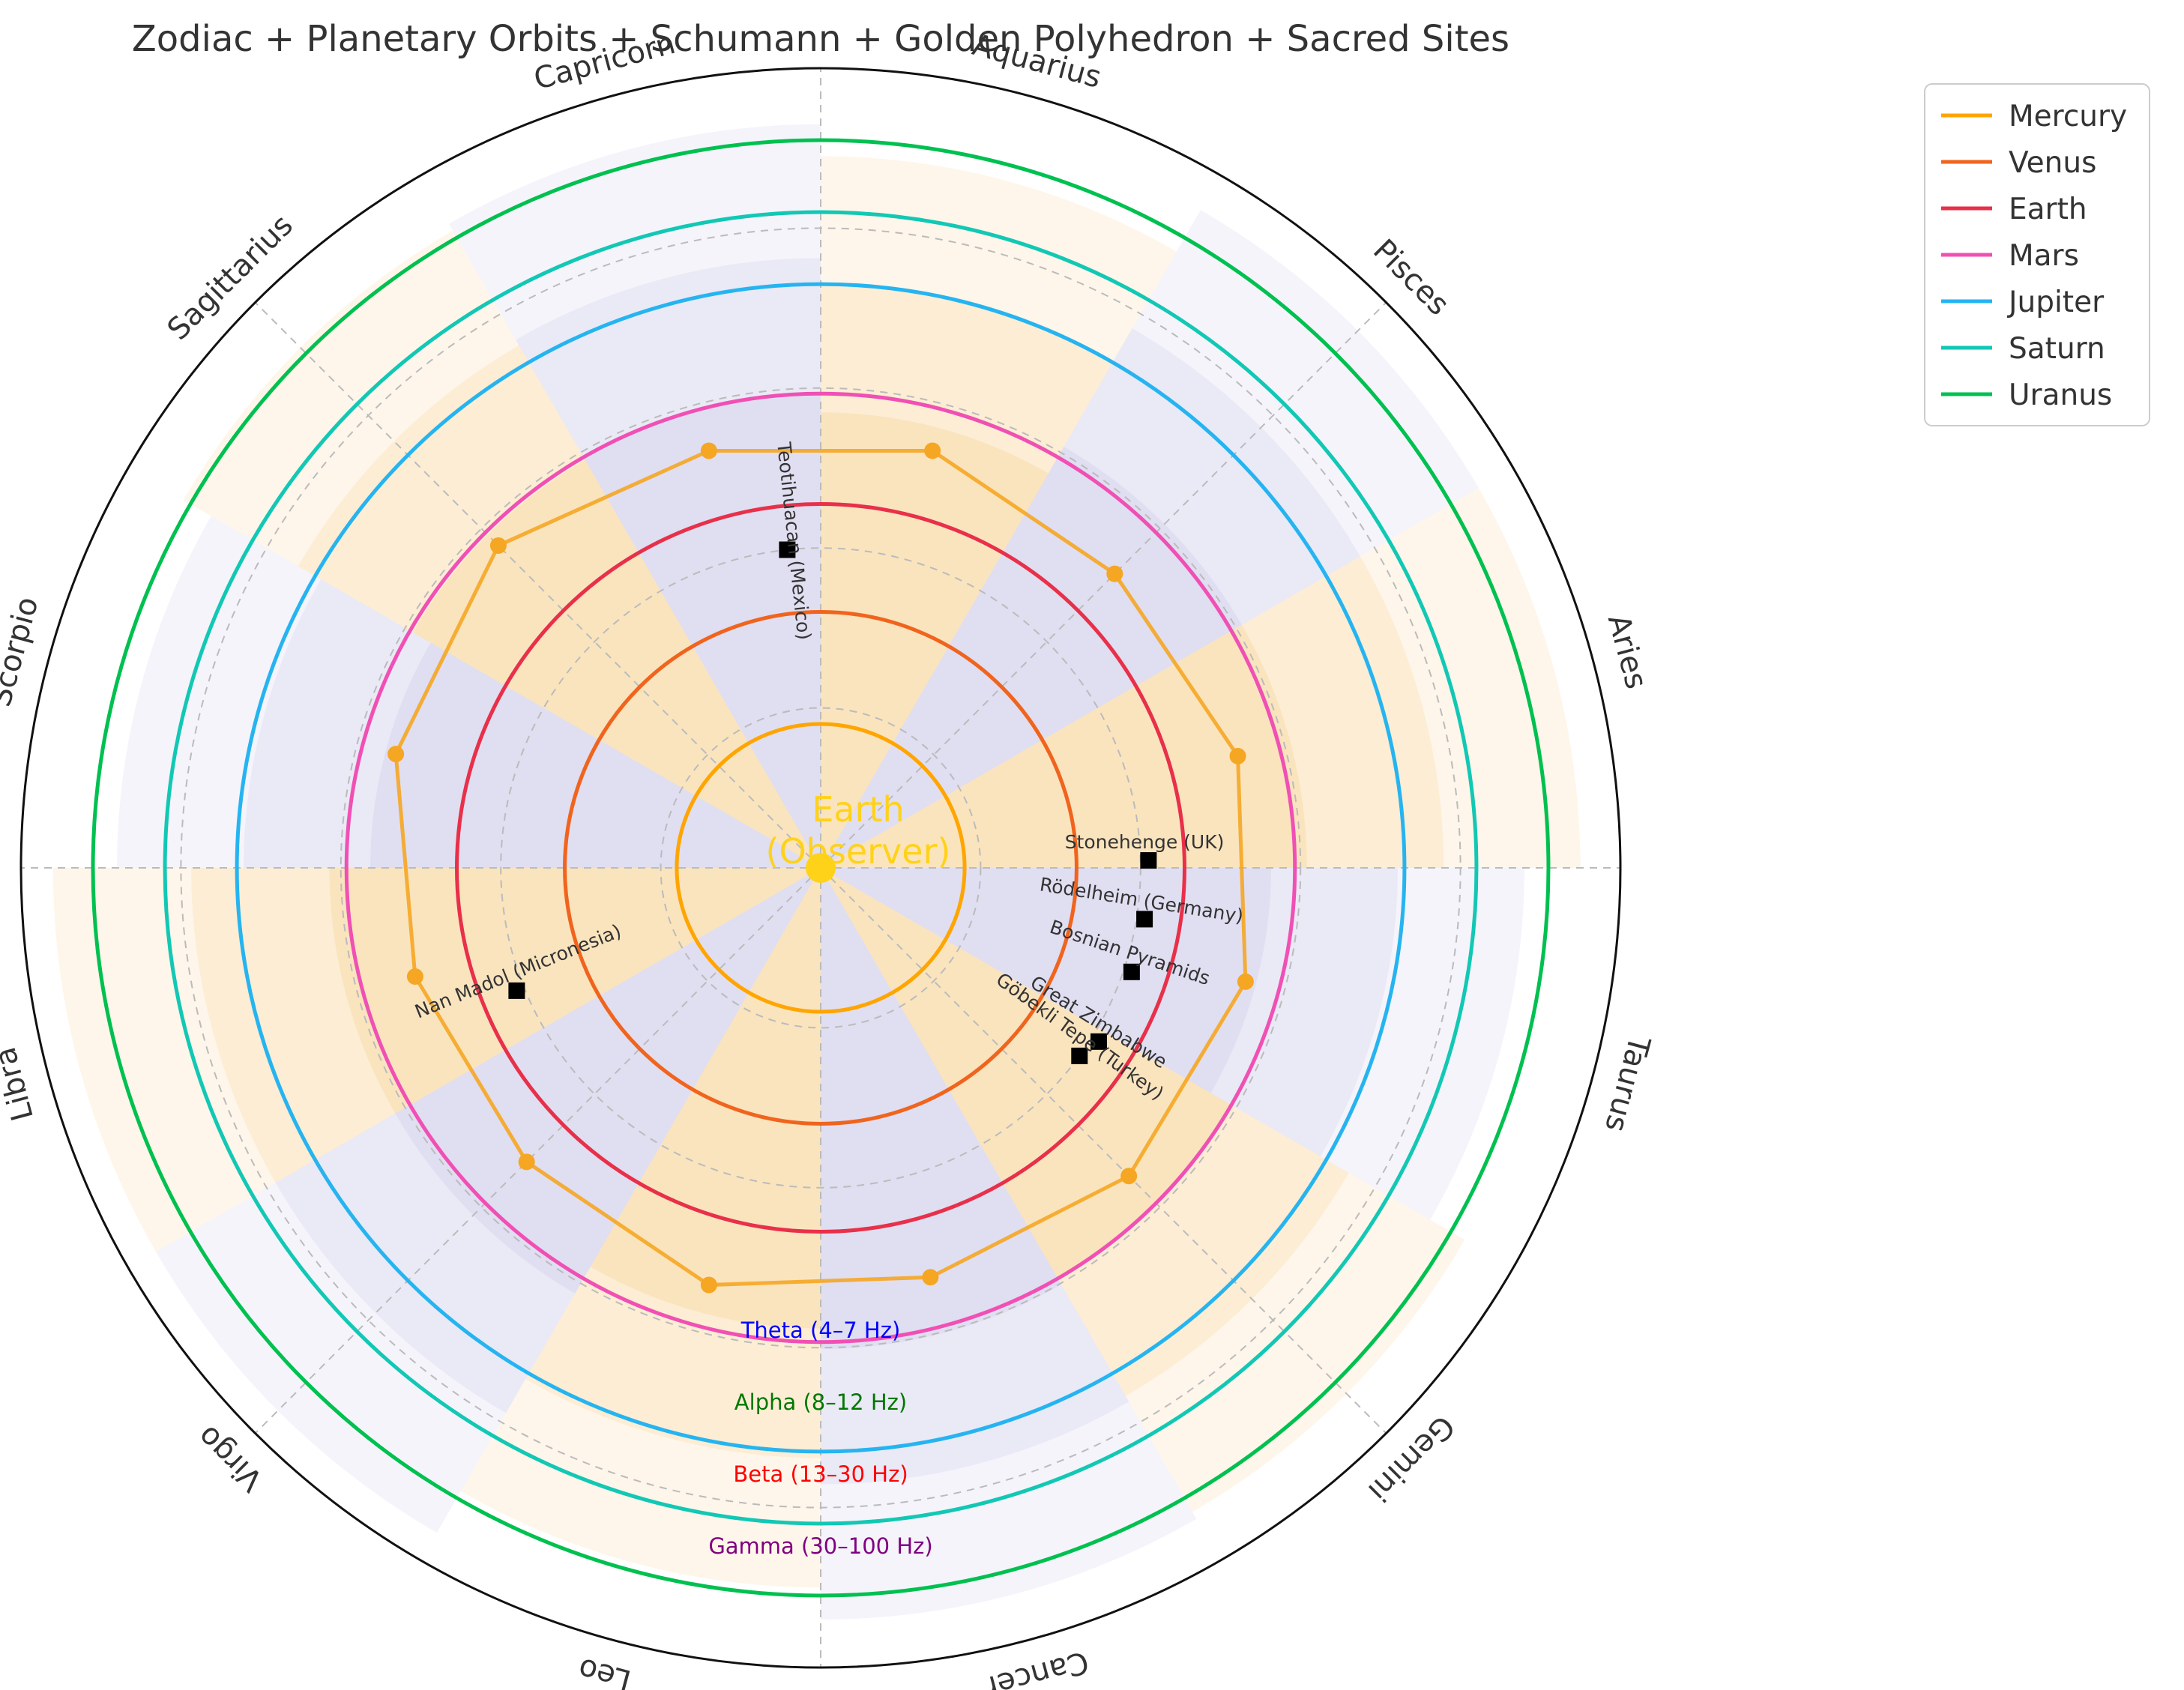  Describe the element at coordinates (820, 1546) in the screenshot. I see `band-label-gamma-30-100-hz: Gamma (30–100 Hz)` at that location.